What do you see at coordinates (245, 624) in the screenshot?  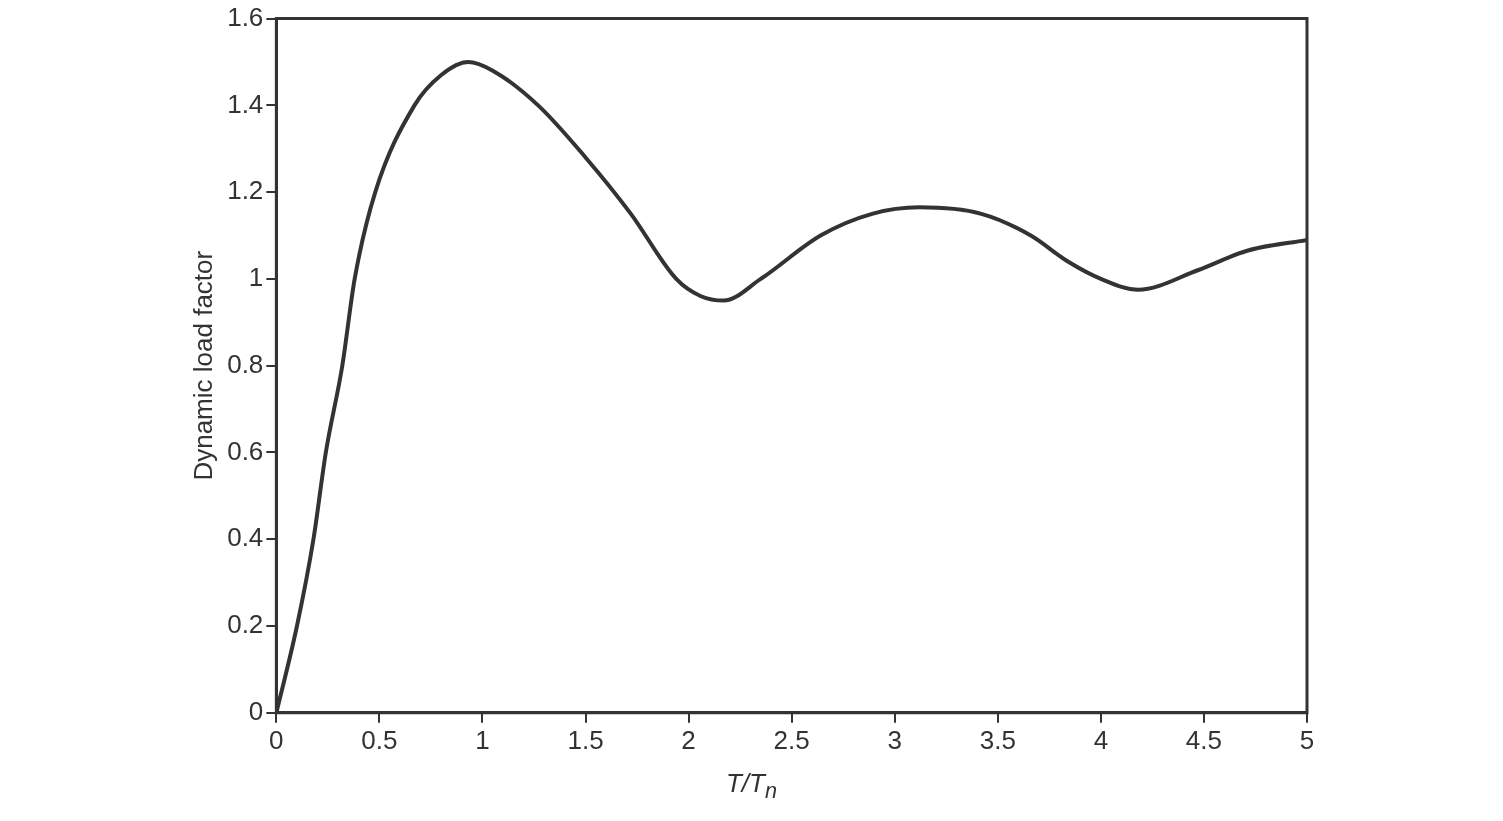 I see `y-tick-label: 0.2` at bounding box center [245, 624].